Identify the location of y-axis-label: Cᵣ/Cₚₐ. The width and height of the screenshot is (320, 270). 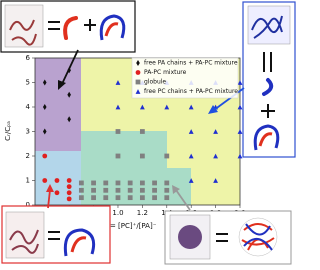
(8, 131).